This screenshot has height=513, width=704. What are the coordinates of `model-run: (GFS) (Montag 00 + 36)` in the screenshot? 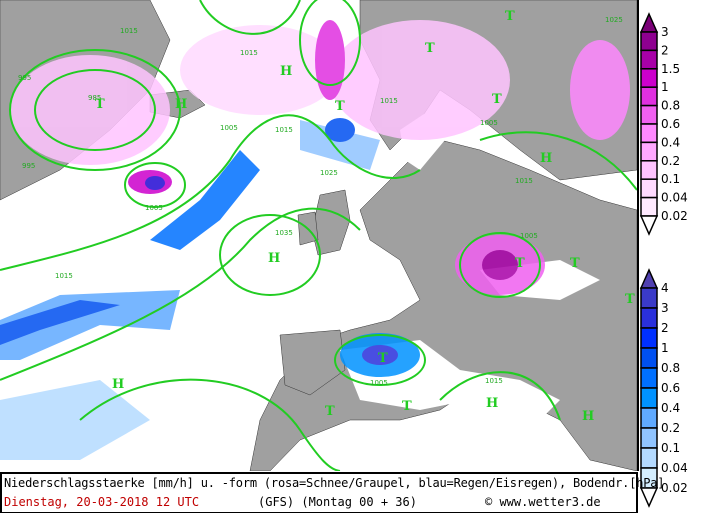 It's located at (337, 502).